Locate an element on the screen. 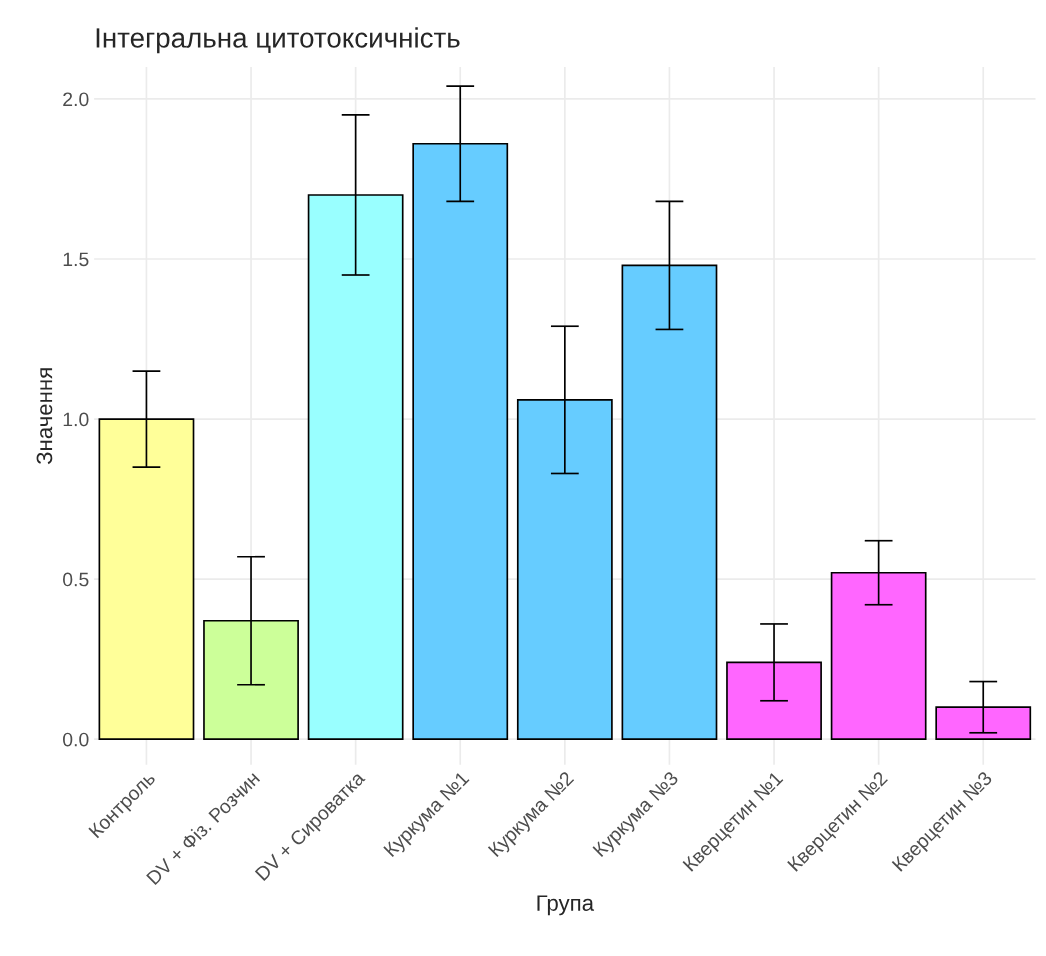  y-tick-label: 2.0 is located at coordinates (76, 99).